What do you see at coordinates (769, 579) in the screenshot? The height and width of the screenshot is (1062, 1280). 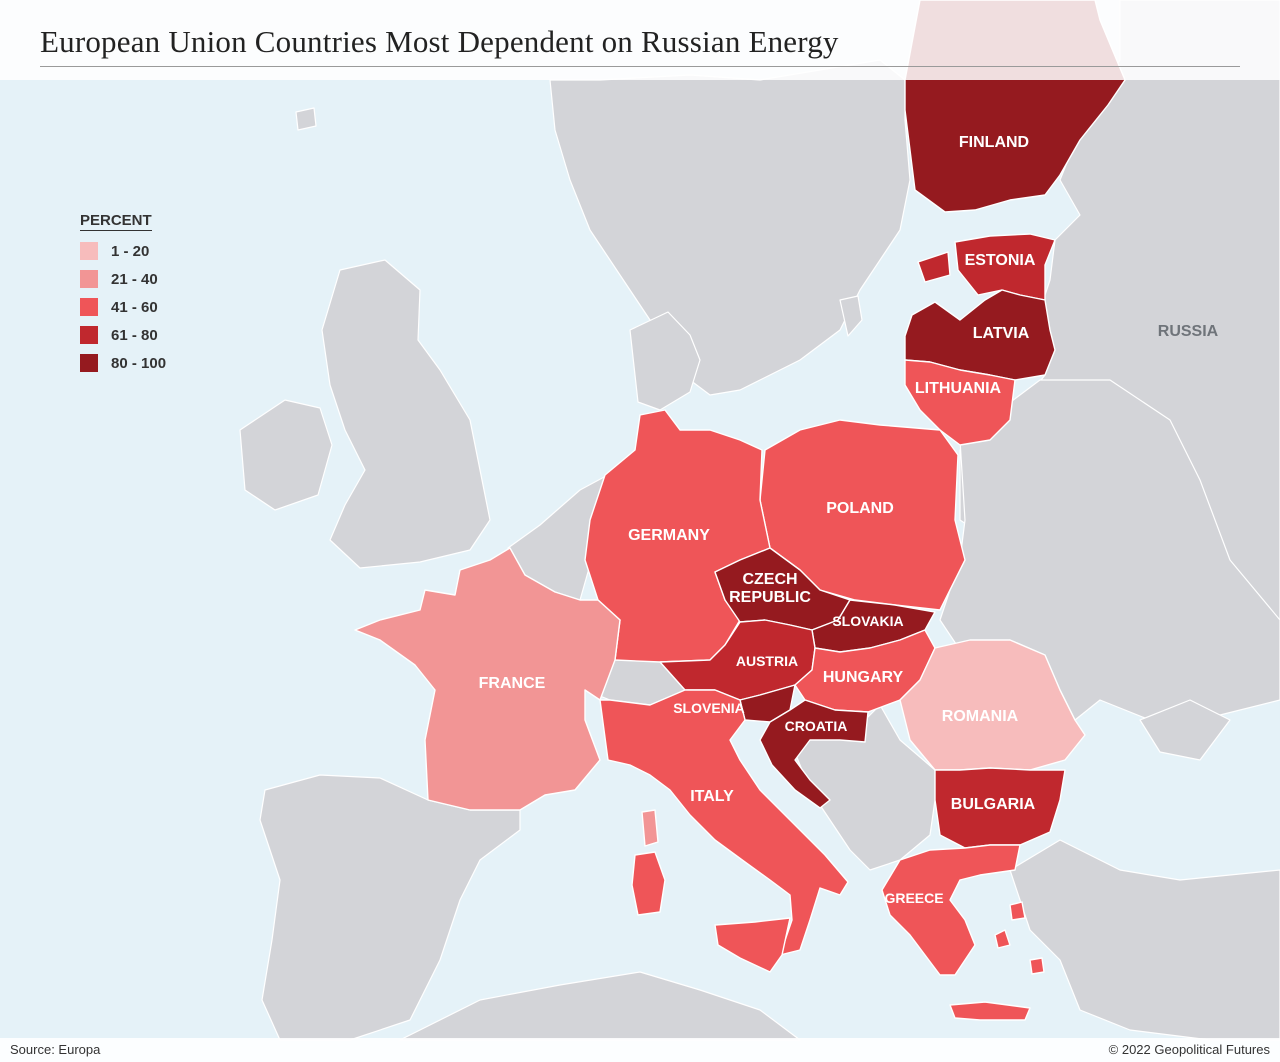 I see `label-czech-line-1: CZECH` at bounding box center [769, 579].